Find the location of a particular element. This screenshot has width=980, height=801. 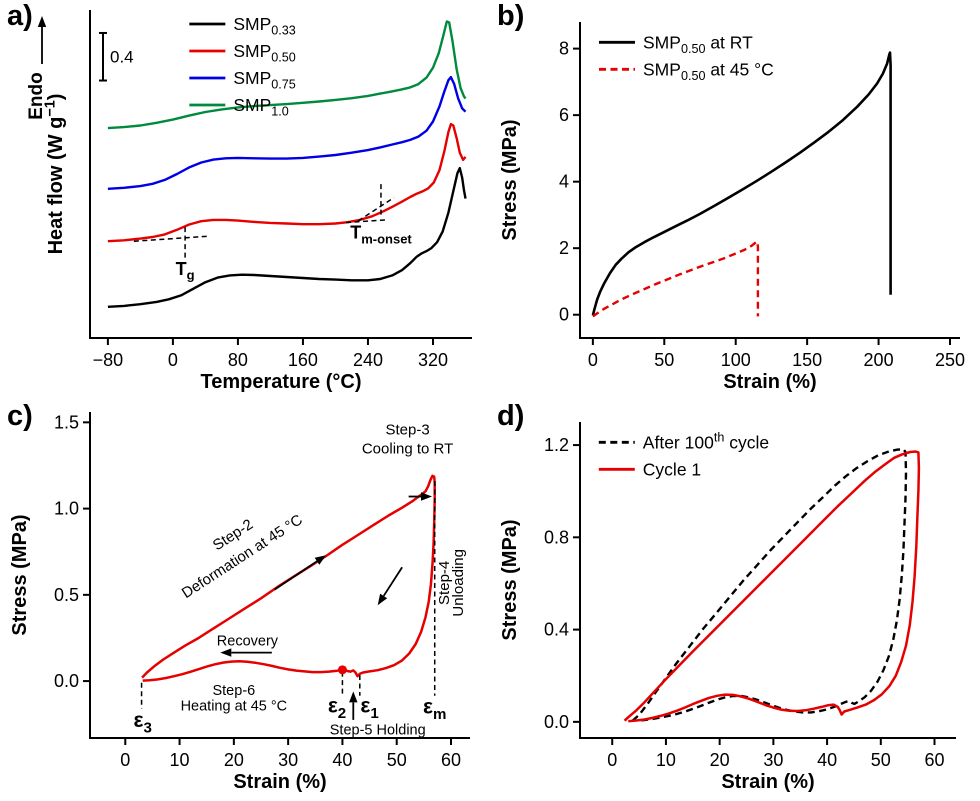

svg-text: Step-5 Holding is located at coordinates (378, 730).